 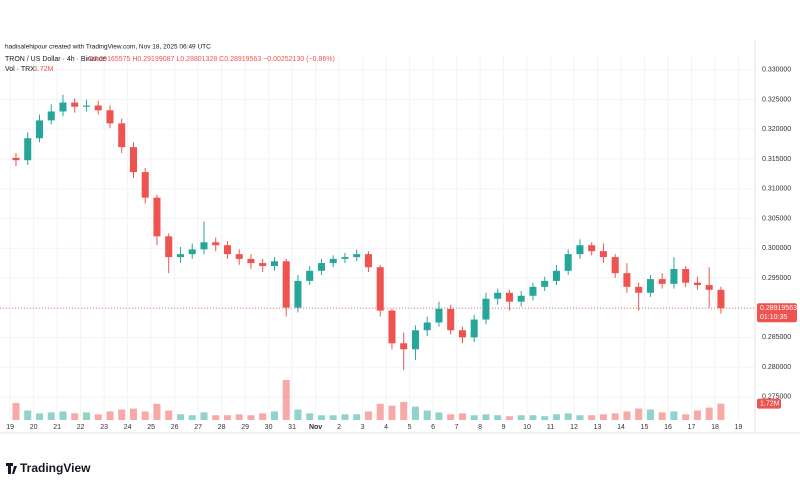 I want to click on y-tick-label: 0.305000, so click(x=776, y=218).